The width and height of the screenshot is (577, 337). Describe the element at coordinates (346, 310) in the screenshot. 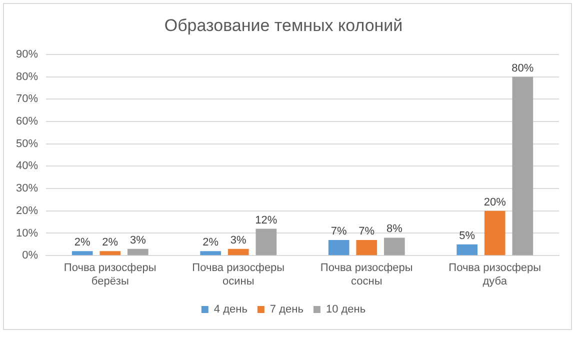

I see `legend-label: 10 день` at that location.